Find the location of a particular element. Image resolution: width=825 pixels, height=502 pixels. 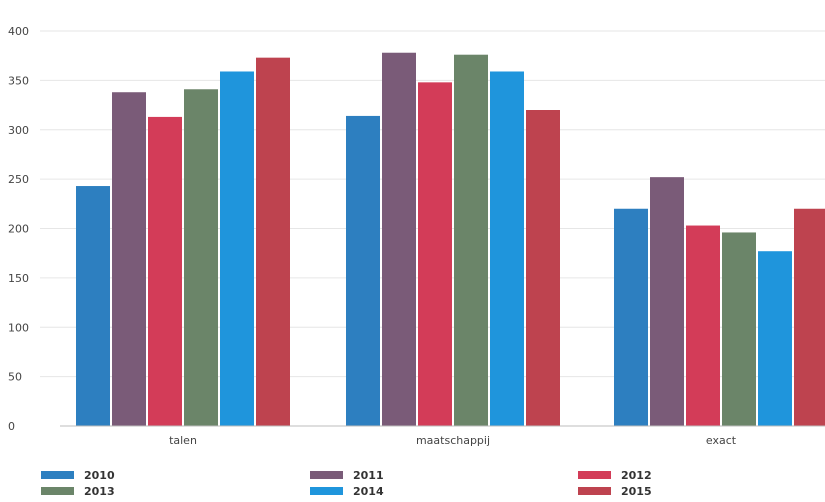

bar-talen-2010 is located at coordinates (93, 306).